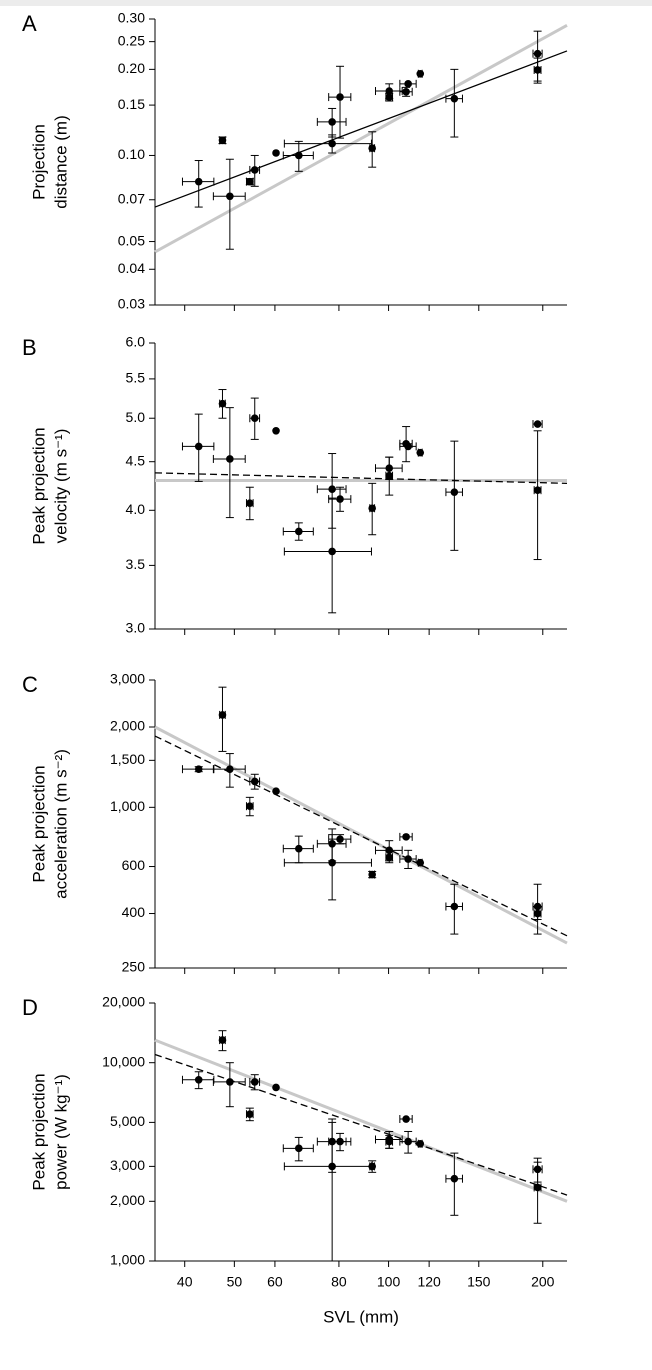 The height and width of the screenshot is (1370, 652). What do you see at coordinates (131, 40) in the screenshot?
I see `y-tick-label: 0.25` at bounding box center [131, 40].